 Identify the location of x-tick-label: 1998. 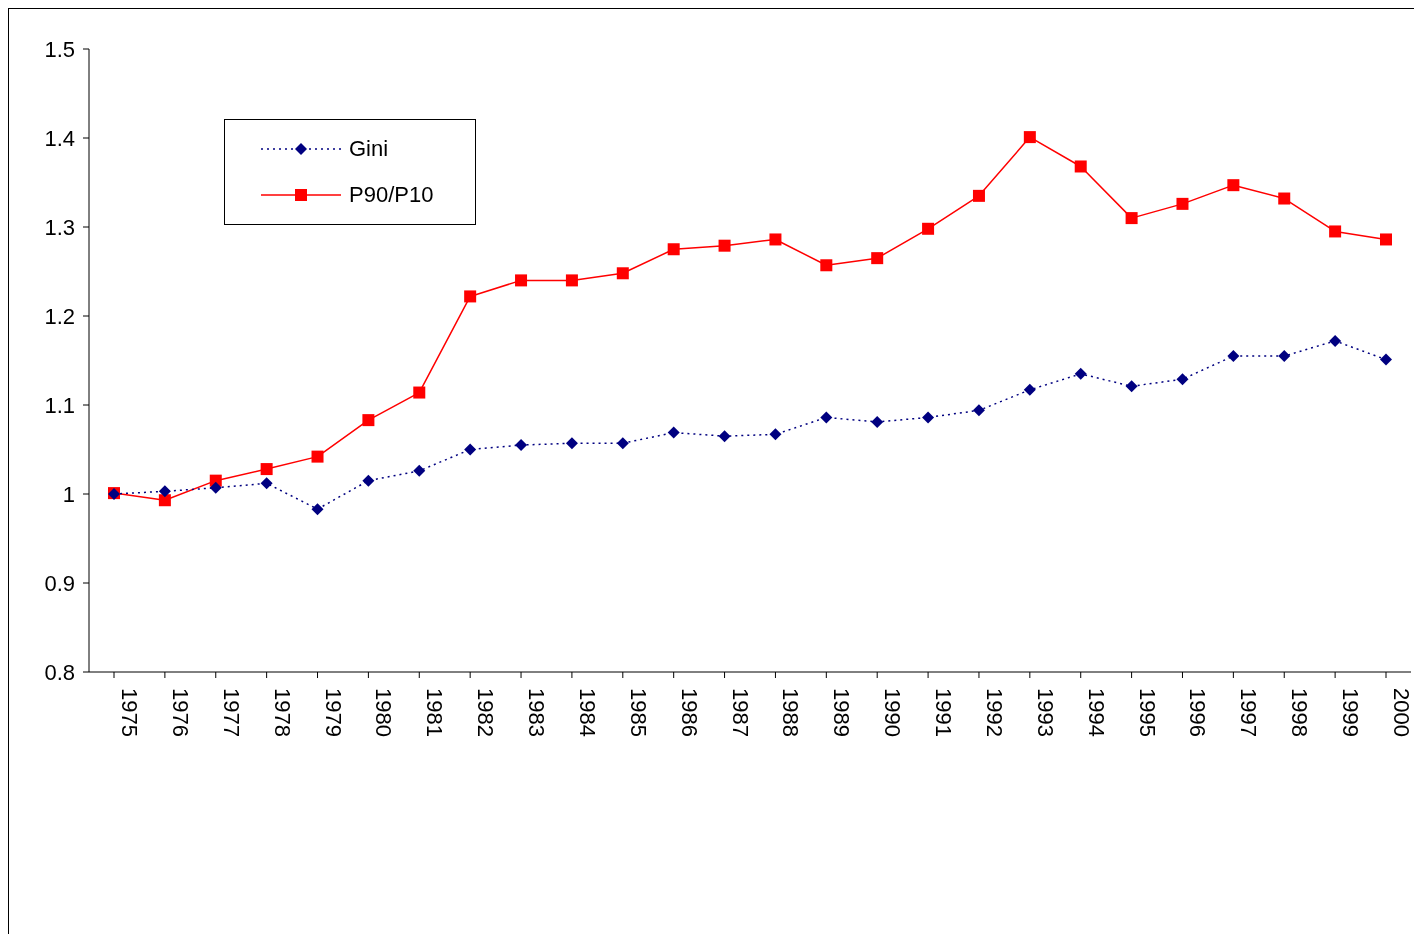
(1300, 712).